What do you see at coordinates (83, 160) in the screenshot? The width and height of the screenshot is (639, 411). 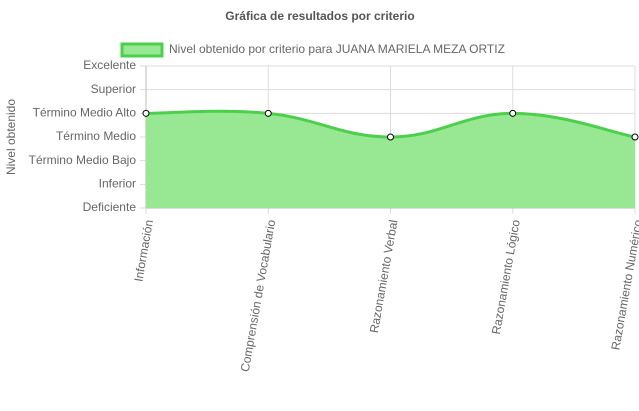 I see `y-tick-label: Término Medio Bajo` at bounding box center [83, 160].